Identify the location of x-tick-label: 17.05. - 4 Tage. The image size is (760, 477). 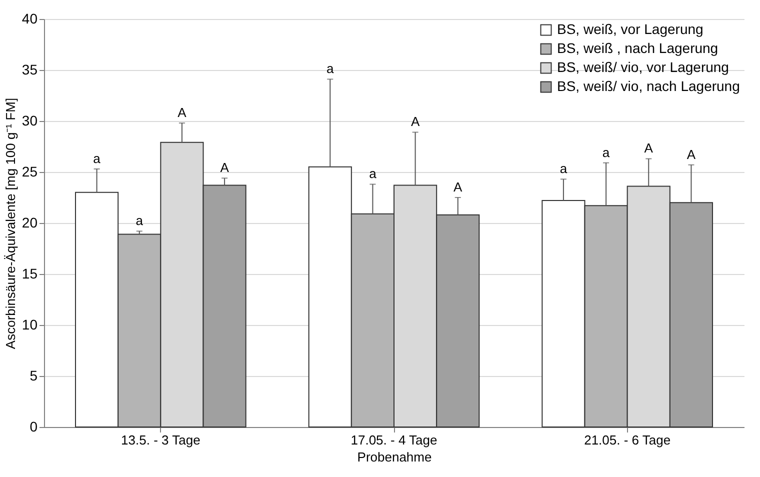
(394, 440).